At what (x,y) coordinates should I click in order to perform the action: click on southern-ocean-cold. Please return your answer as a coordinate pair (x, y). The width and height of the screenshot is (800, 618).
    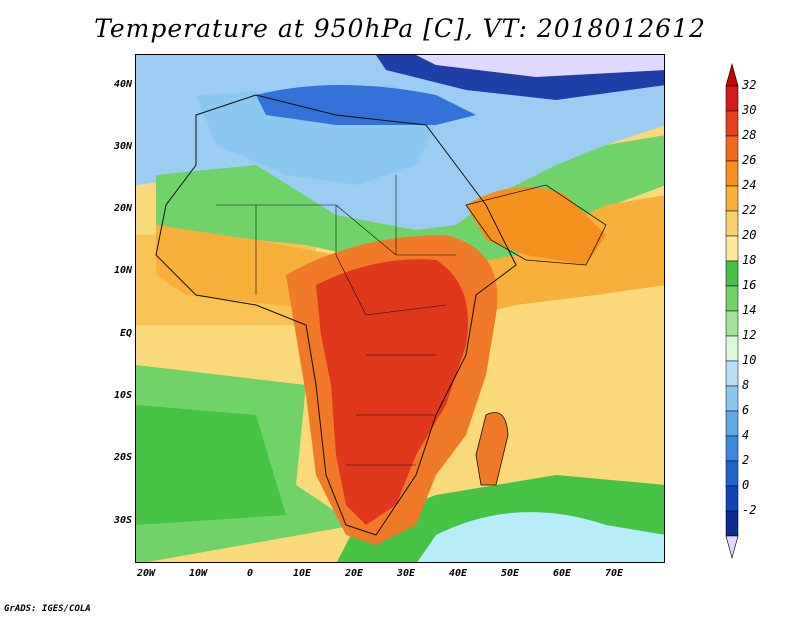
    Looking at the image, I should click on (540, 537).